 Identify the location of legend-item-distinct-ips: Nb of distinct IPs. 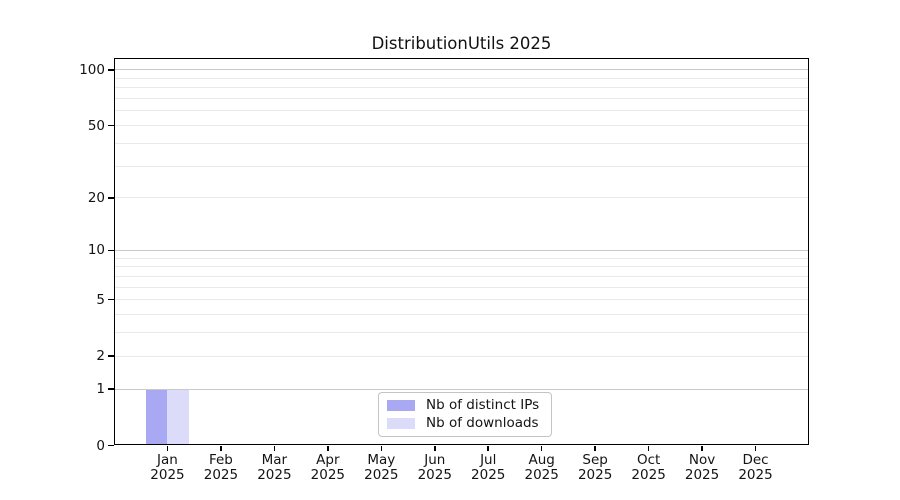
(465, 405).